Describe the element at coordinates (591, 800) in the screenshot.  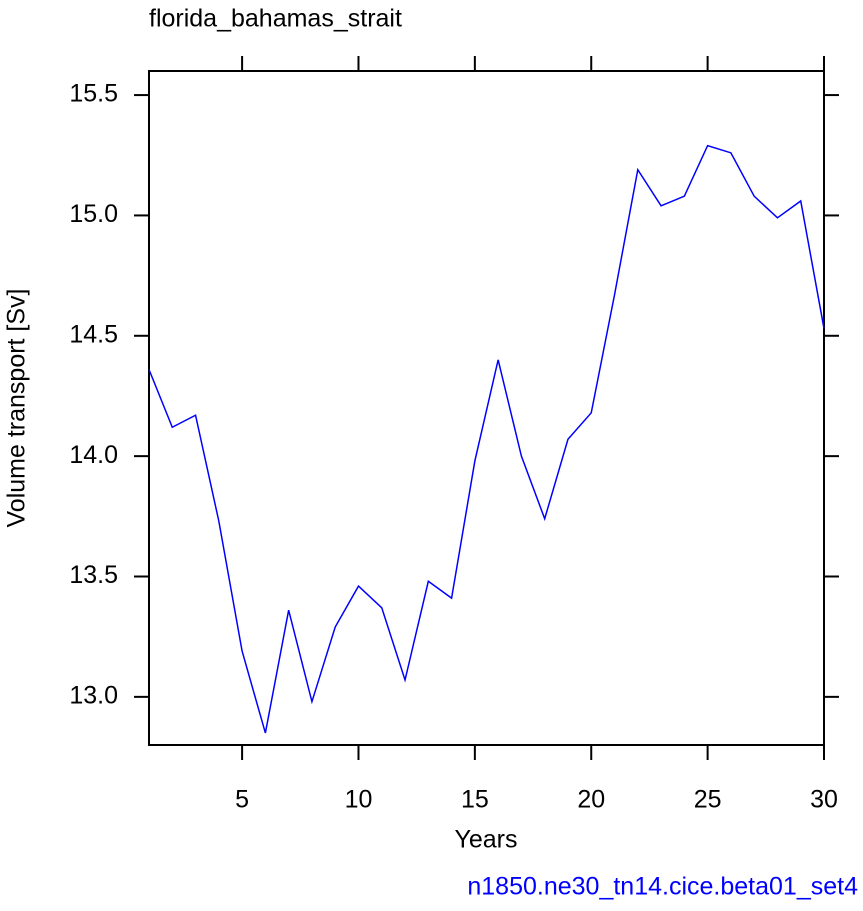
I see `x-tick-label: 20` at that location.